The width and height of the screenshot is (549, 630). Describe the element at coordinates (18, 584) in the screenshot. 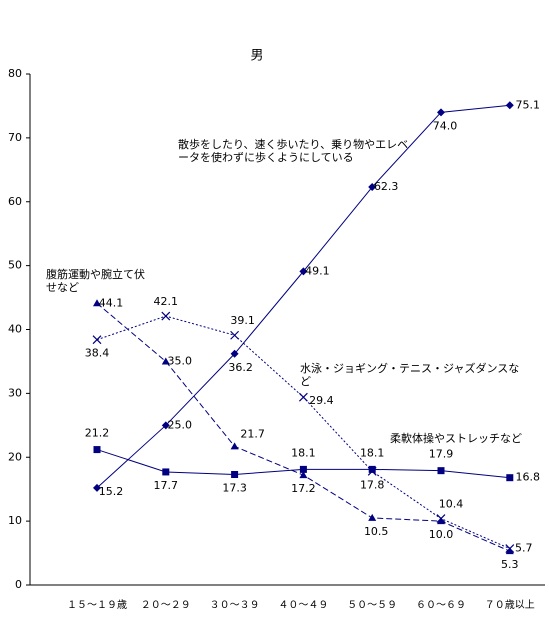

I see `y-tick-label: 0` at that location.